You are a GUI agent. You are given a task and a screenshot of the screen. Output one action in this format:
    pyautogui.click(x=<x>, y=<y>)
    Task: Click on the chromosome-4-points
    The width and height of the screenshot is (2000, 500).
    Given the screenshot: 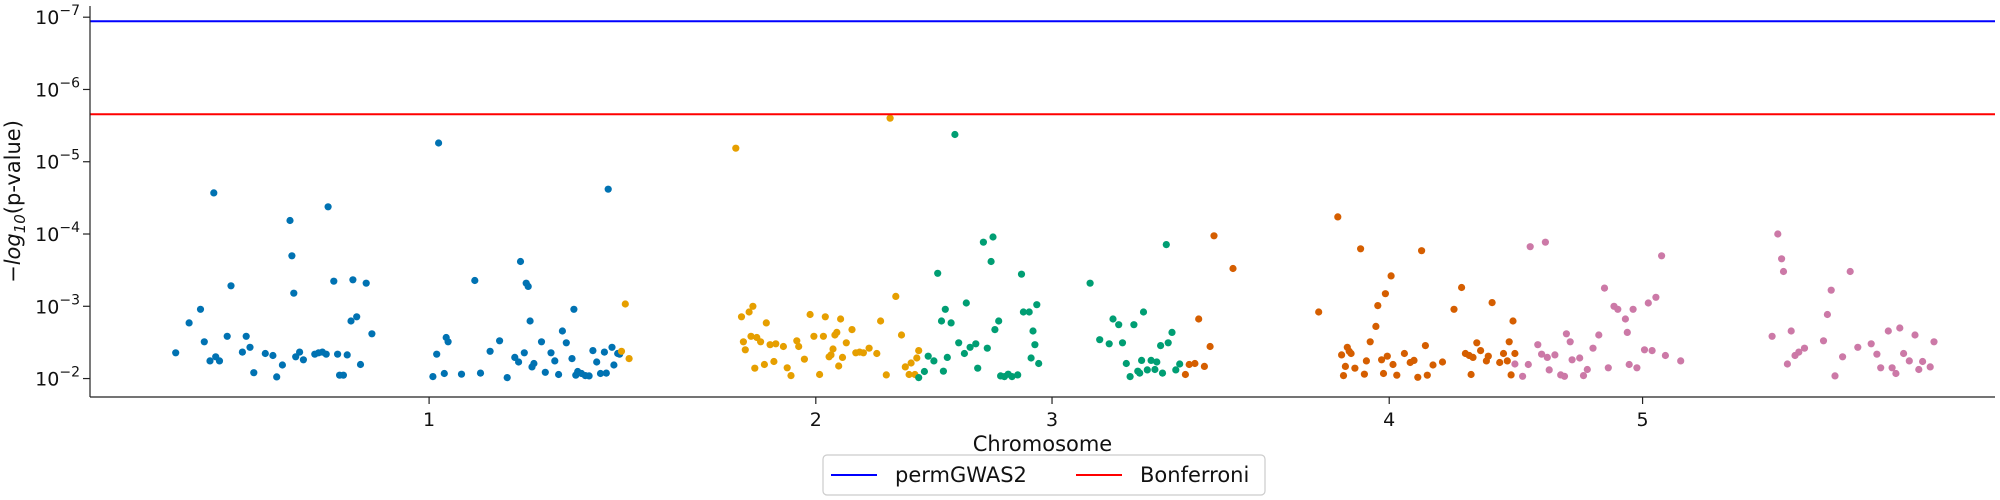 What is the action you would take?
    pyautogui.click(x=1350, y=297)
    